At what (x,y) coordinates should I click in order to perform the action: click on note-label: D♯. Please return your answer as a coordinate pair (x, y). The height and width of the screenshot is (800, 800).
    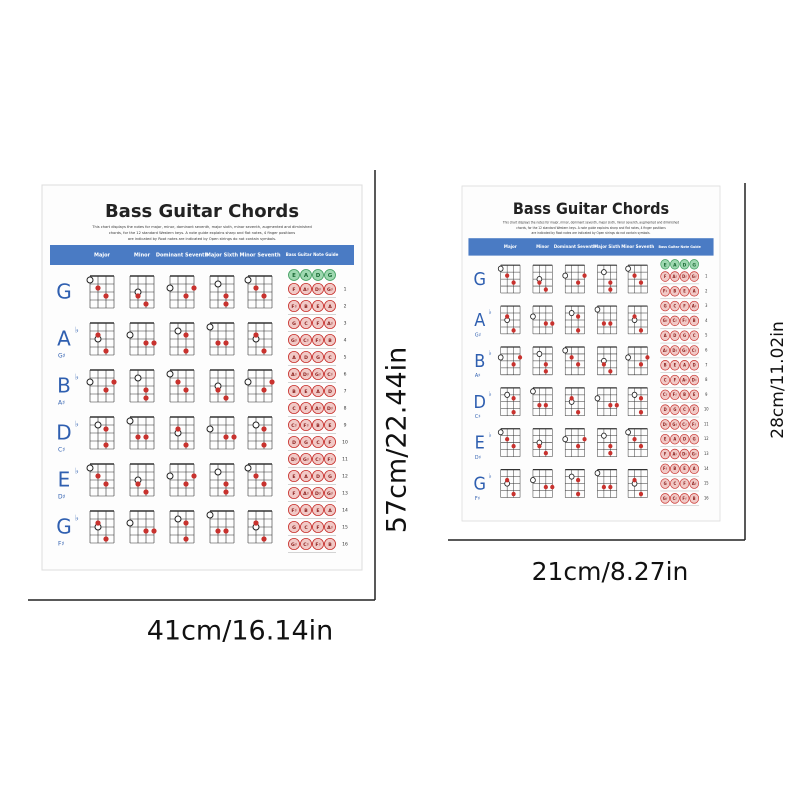
    Looking at the image, I should click on (674, 350).